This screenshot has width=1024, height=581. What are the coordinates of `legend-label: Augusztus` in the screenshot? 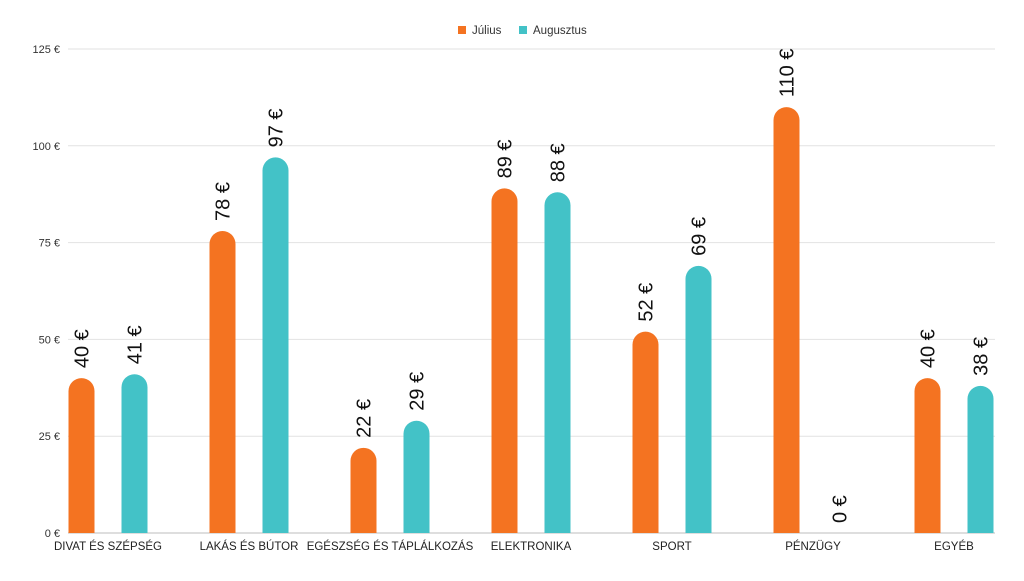 It's located at (560, 31).